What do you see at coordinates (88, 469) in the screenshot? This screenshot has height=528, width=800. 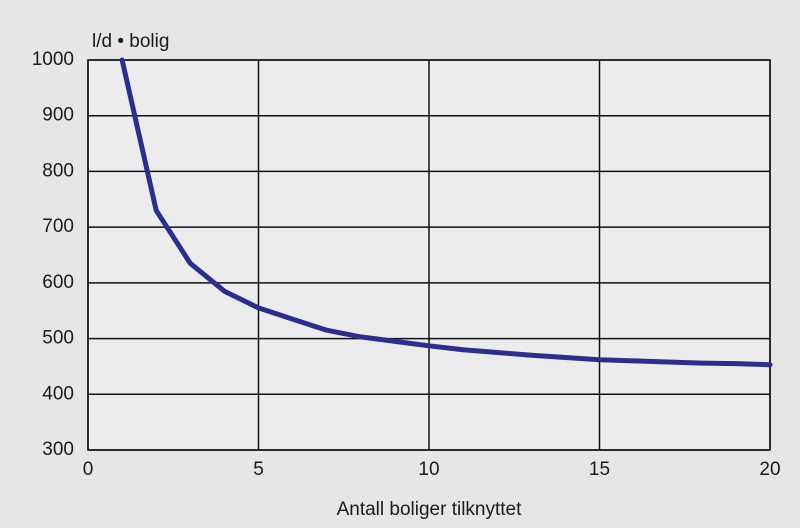 I see `x-tick-label: 0` at bounding box center [88, 469].